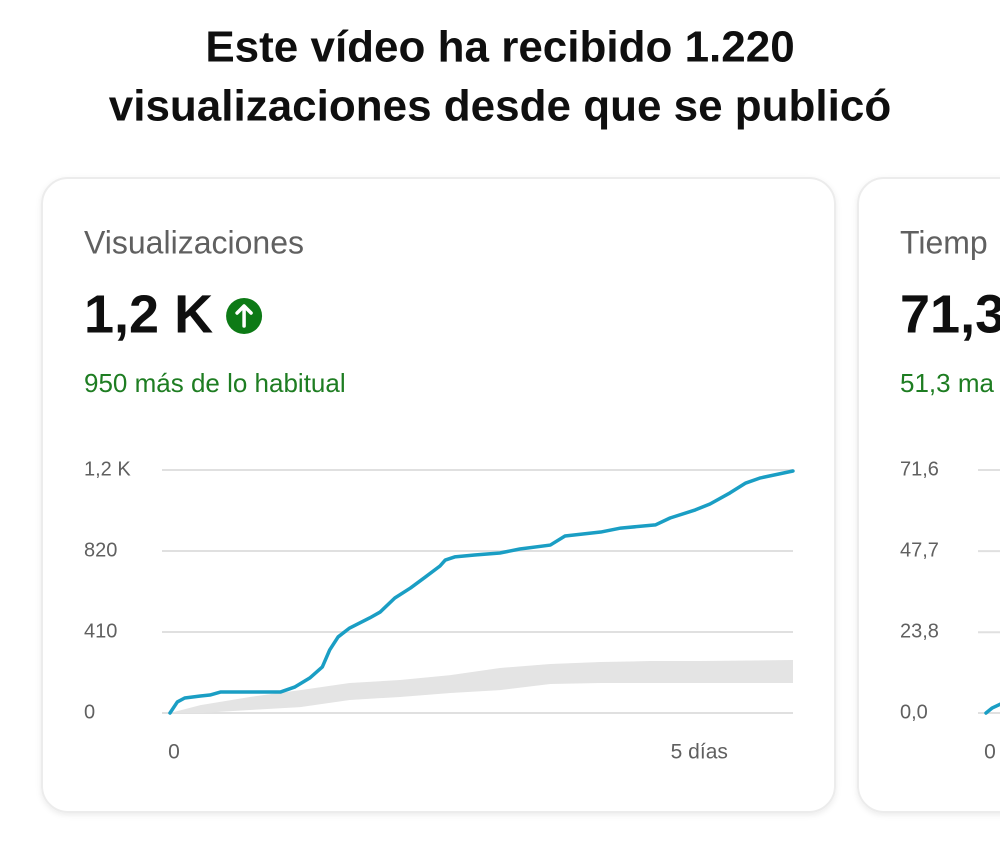  I want to click on y-tick-label: 1,2 K, so click(107, 469).